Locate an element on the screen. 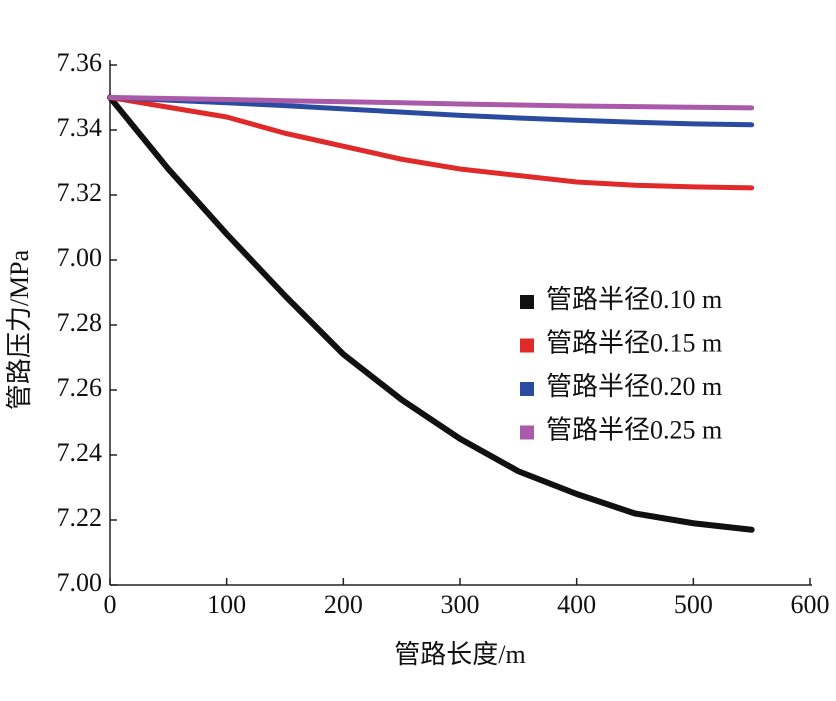 The height and width of the screenshot is (701, 836). x-tick-label: 200 is located at coordinates (343, 604).